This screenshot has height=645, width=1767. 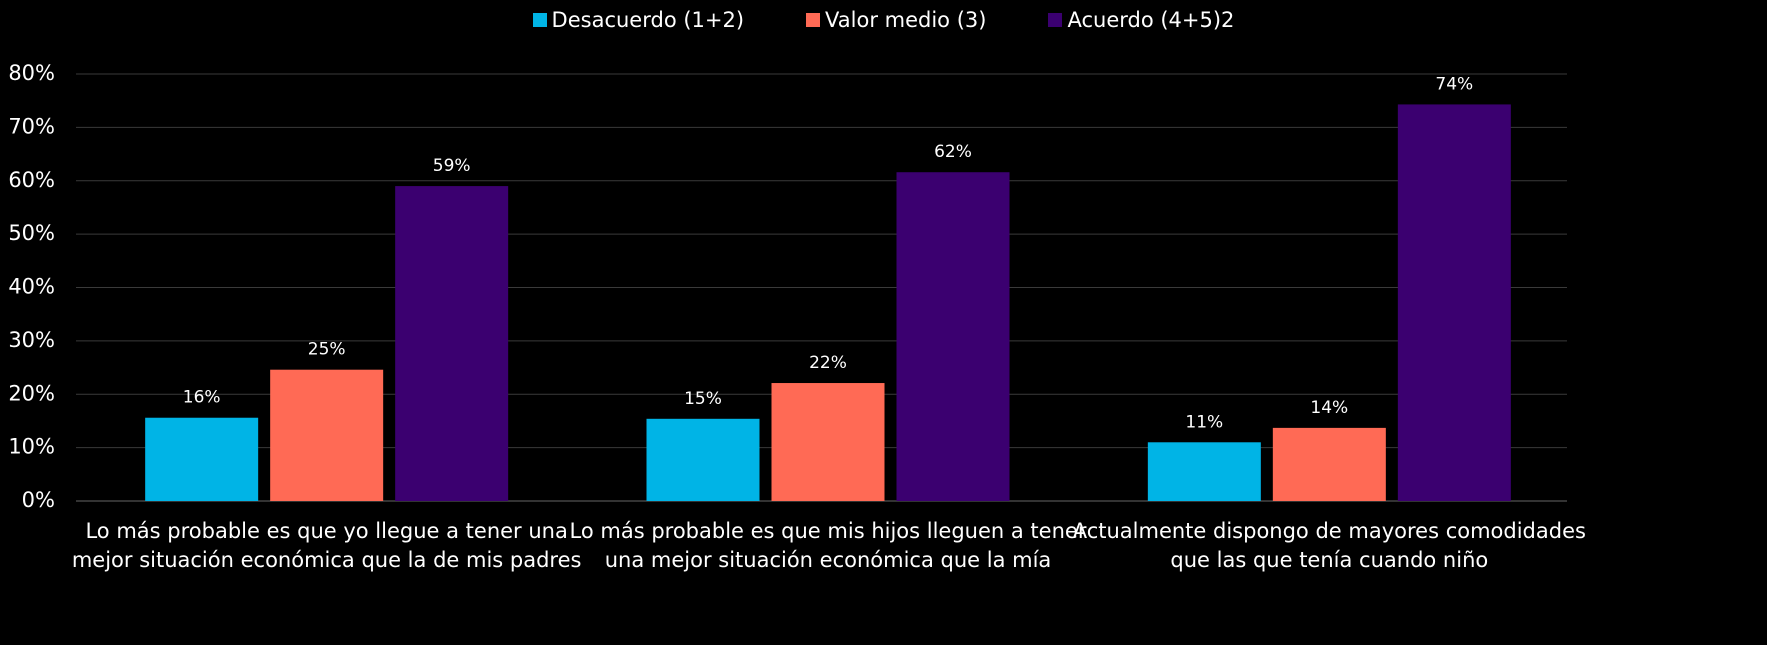 What do you see at coordinates (828, 363) in the screenshot?
I see `data-label: 22%` at bounding box center [828, 363].